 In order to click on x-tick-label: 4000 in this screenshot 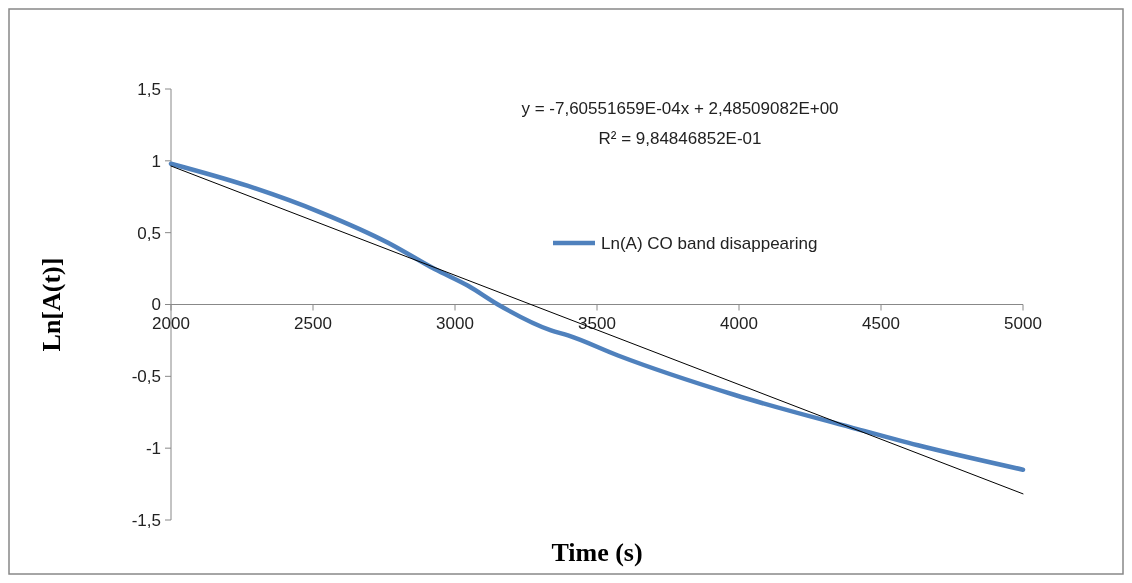, I will do `click(739, 323)`.